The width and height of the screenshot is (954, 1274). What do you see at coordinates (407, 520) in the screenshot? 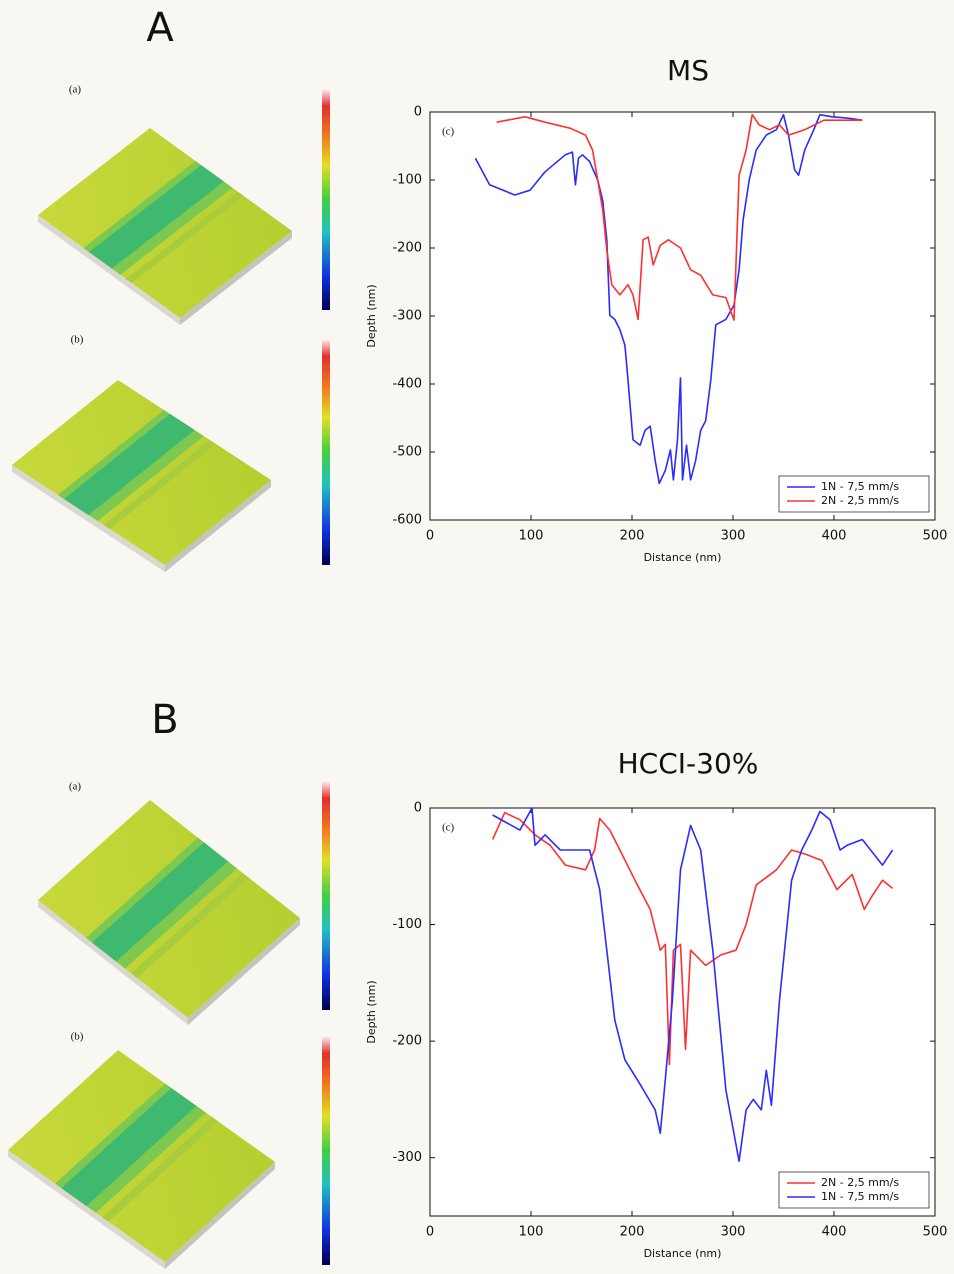
I see `y-tick-label: -600` at bounding box center [407, 520].